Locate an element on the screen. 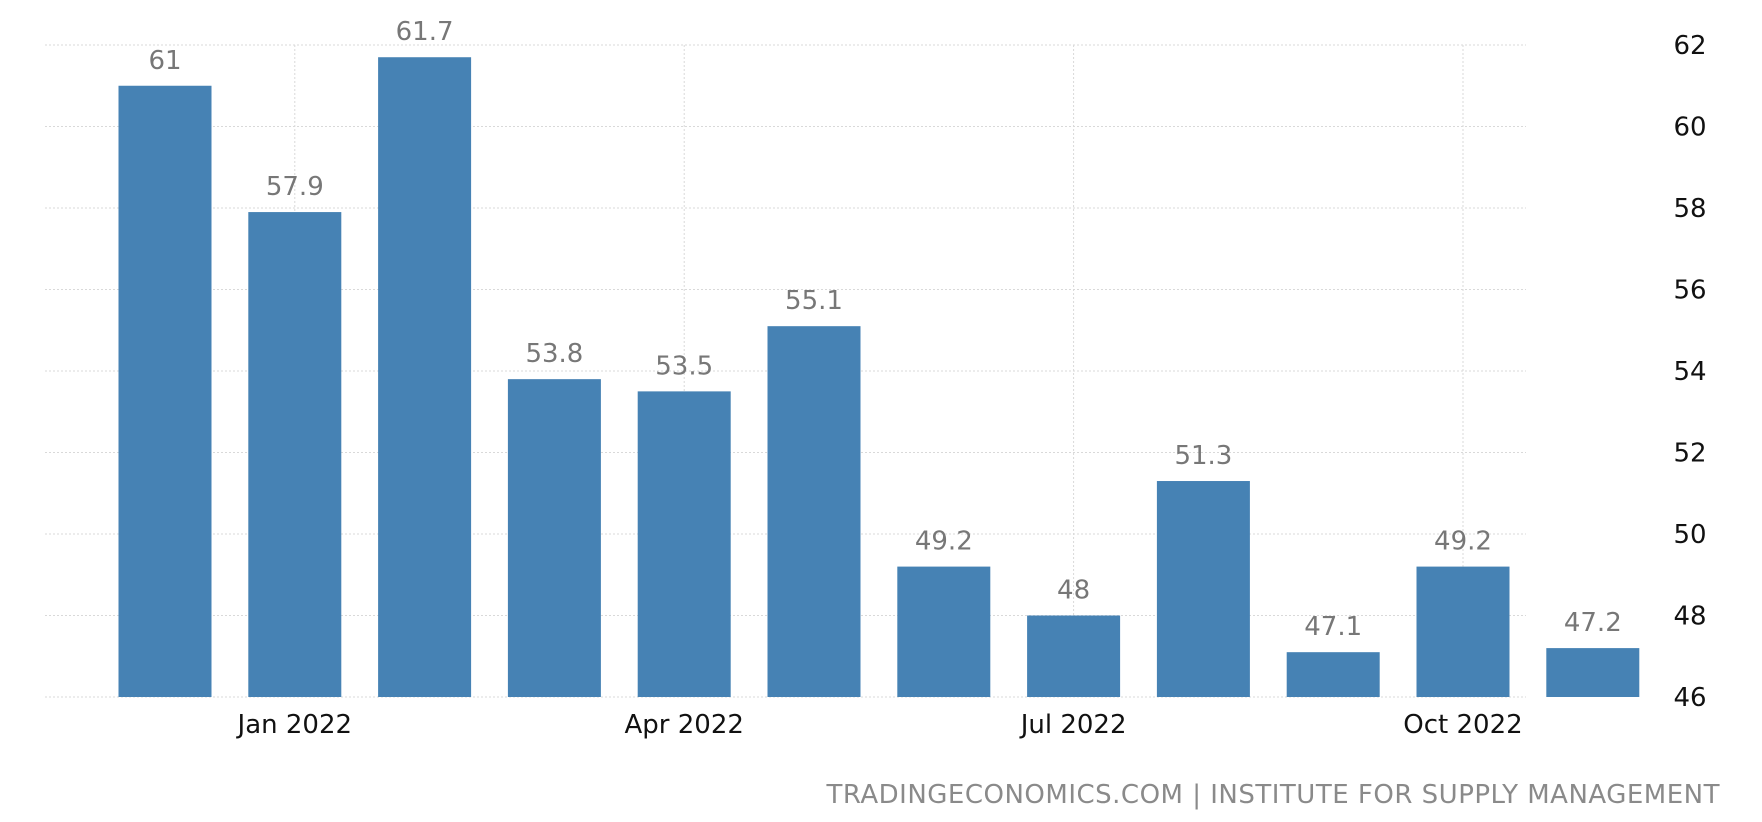 Image resolution: width=1762 pixels, height=822 pixels. y-tick-label: 58 is located at coordinates (1689, 209).